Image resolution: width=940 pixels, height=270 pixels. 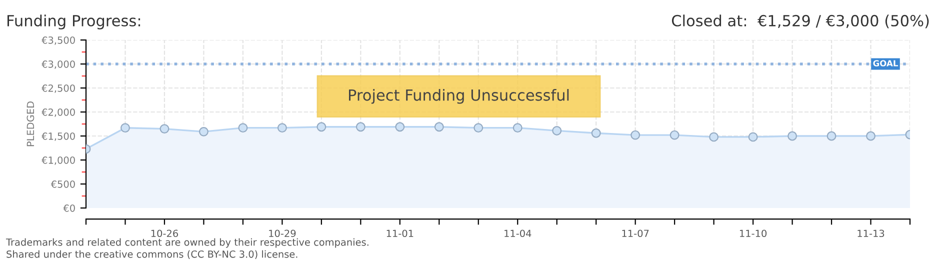 I want to click on x-tick-label: 11-04, so click(x=518, y=234).